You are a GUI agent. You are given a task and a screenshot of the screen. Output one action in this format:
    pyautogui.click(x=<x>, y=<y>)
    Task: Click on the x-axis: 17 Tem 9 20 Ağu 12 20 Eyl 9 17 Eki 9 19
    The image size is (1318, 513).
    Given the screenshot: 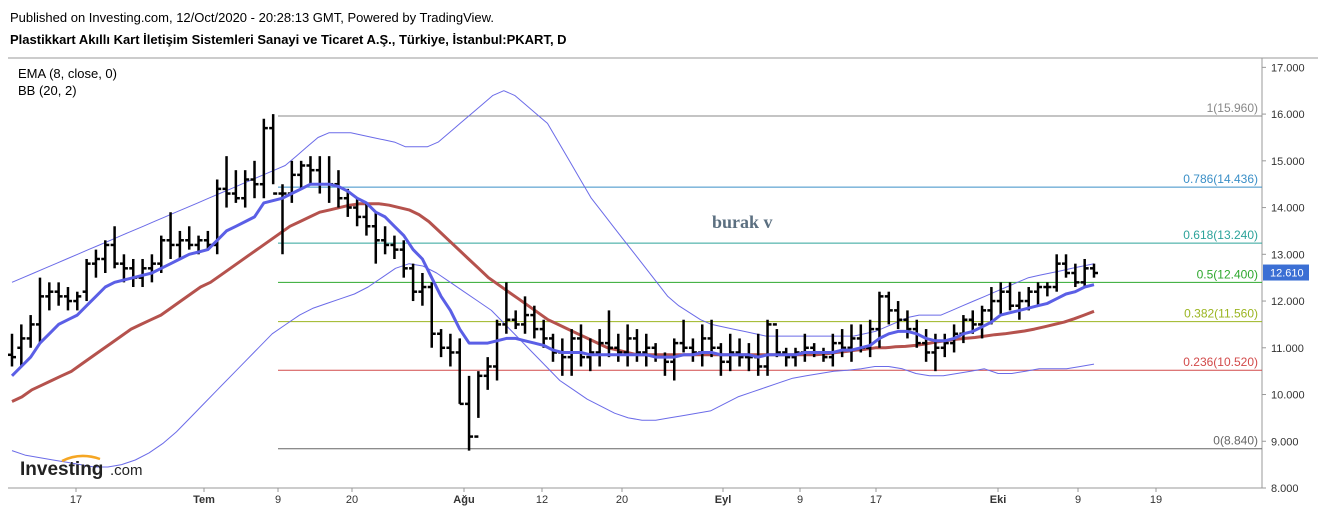 What is the action you would take?
    pyautogui.click(x=616, y=497)
    